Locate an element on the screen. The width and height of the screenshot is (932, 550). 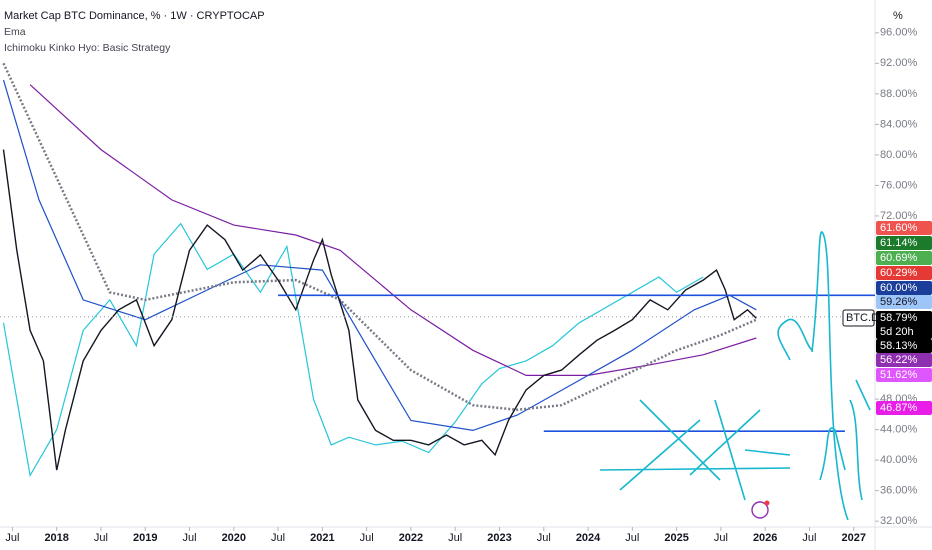
price-tag-label: 56.22% is located at coordinates (899, 360).